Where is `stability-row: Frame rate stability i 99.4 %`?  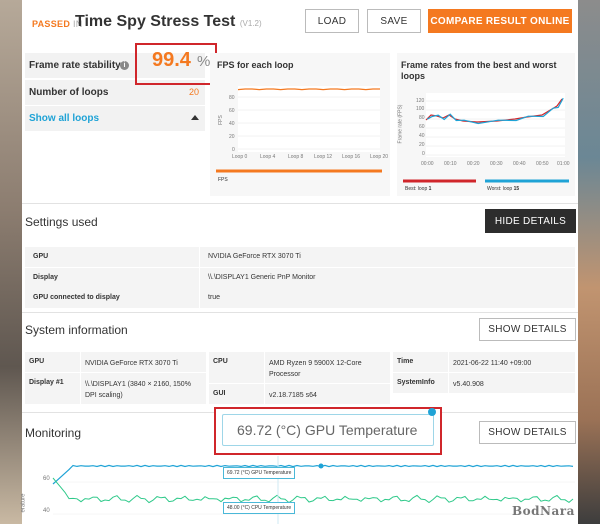 stability-row: Frame rate stability i 99.4 % is located at coordinates (117, 63).